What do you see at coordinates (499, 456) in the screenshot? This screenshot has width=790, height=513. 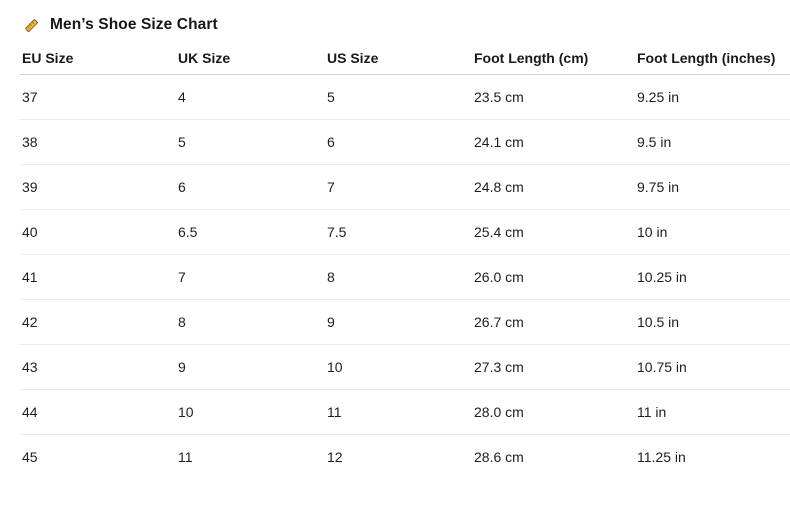 I see `table-cell: 28.6 cm` at bounding box center [499, 456].